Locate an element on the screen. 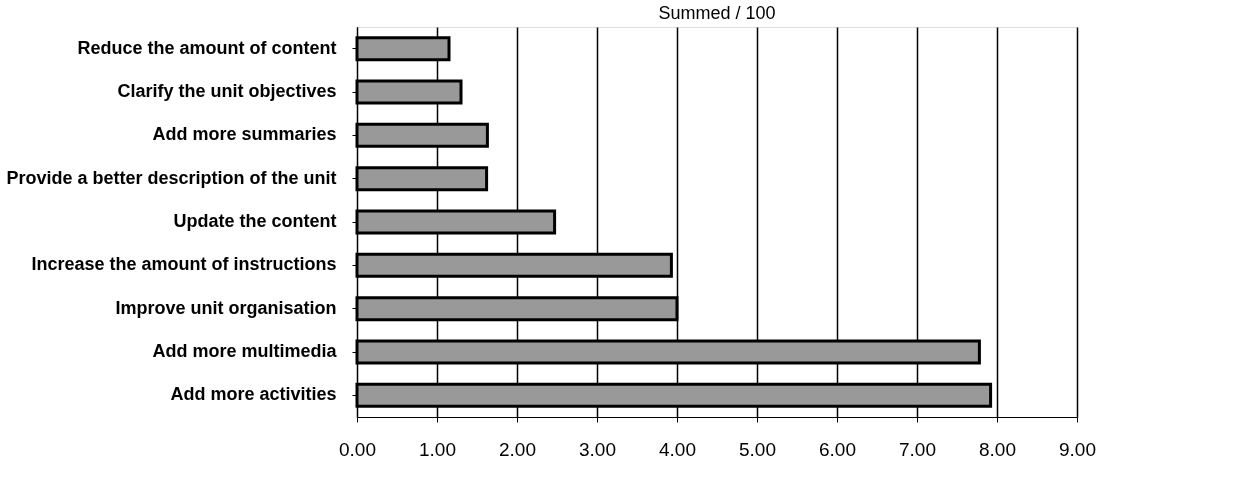 The height and width of the screenshot is (478, 1233). y-tick-label: Add more multimedia is located at coordinates (245, 351).